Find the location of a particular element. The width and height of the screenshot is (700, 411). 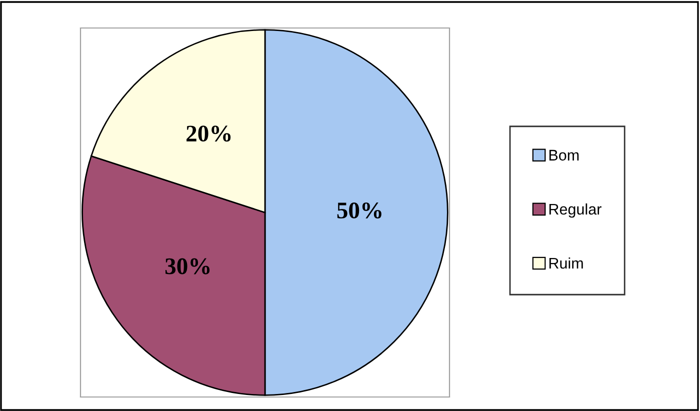

data-label: 20% is located at coordinates (208, 134).